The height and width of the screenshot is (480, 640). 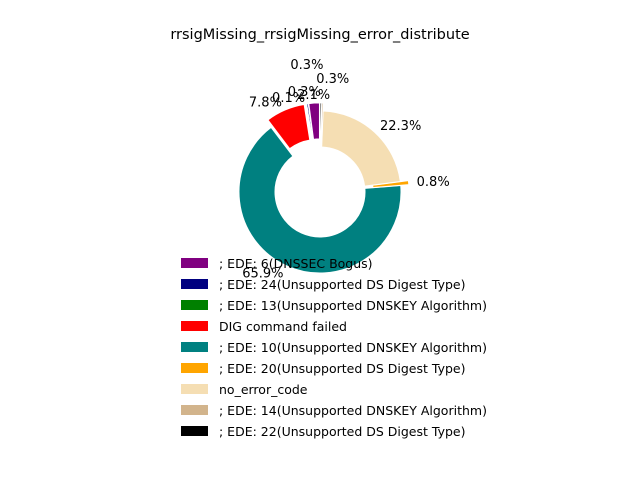 I want to click on legend-label: ; EDE: 14(Unsupported DNSKEY Algorithm), so click(x=353, y=410).